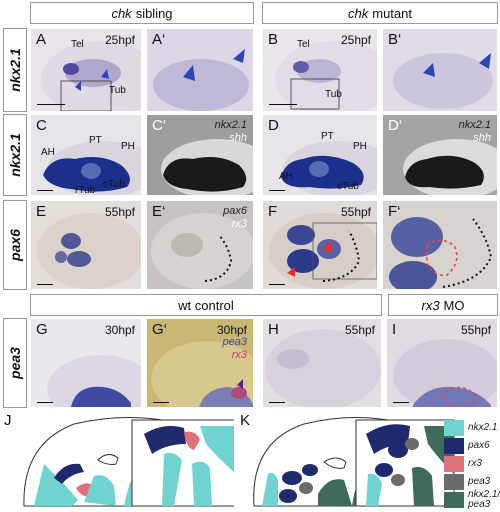 The image size is (500, 512). Describe the element at coordinates (206, 305) in the screenshot. I see `header-wt-control: wt control` at that location.